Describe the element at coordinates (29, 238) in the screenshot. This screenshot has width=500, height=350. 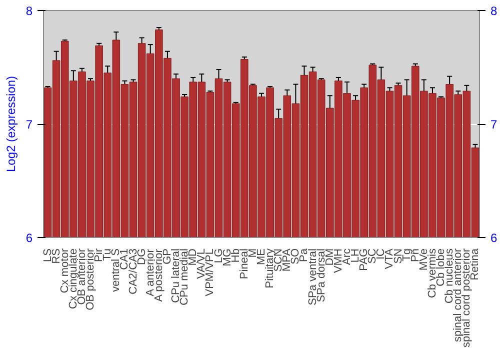
I see `y-tick-label: 6` at that location.